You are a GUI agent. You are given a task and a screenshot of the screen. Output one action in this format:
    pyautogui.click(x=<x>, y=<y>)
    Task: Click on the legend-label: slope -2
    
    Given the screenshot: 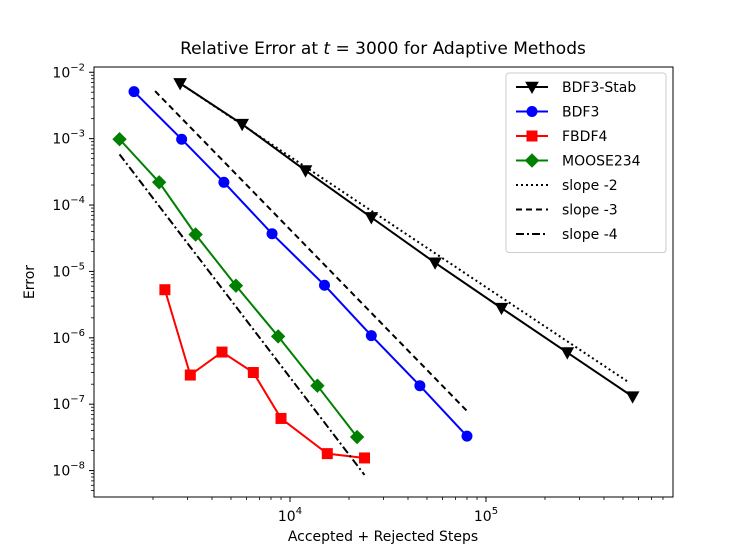 What is the action you would take?
    pyautogui.click(x=590, y=186)
    